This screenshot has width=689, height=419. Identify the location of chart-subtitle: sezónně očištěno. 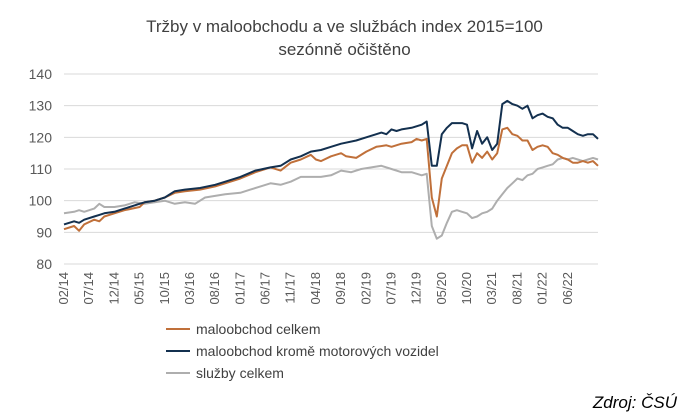
(344, 49).